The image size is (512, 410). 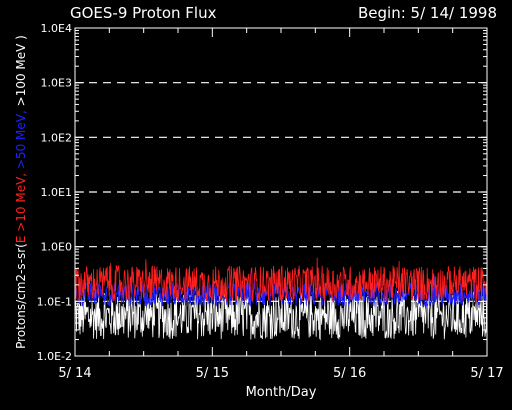 I want to click on y-tick-label: 1.0E1, so click(x=56, y=192).